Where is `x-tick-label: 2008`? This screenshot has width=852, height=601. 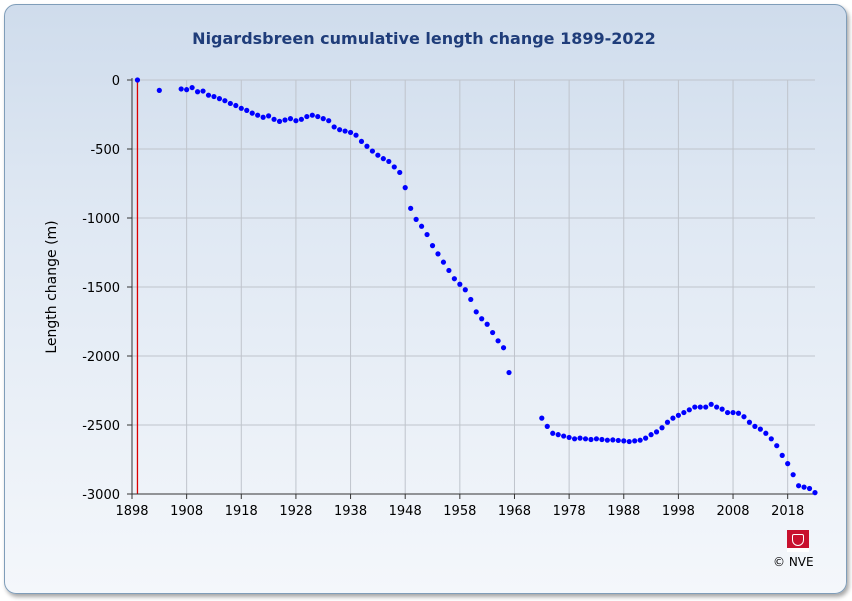 x-tick-label: 2008 is located at coordinates (732, 511).